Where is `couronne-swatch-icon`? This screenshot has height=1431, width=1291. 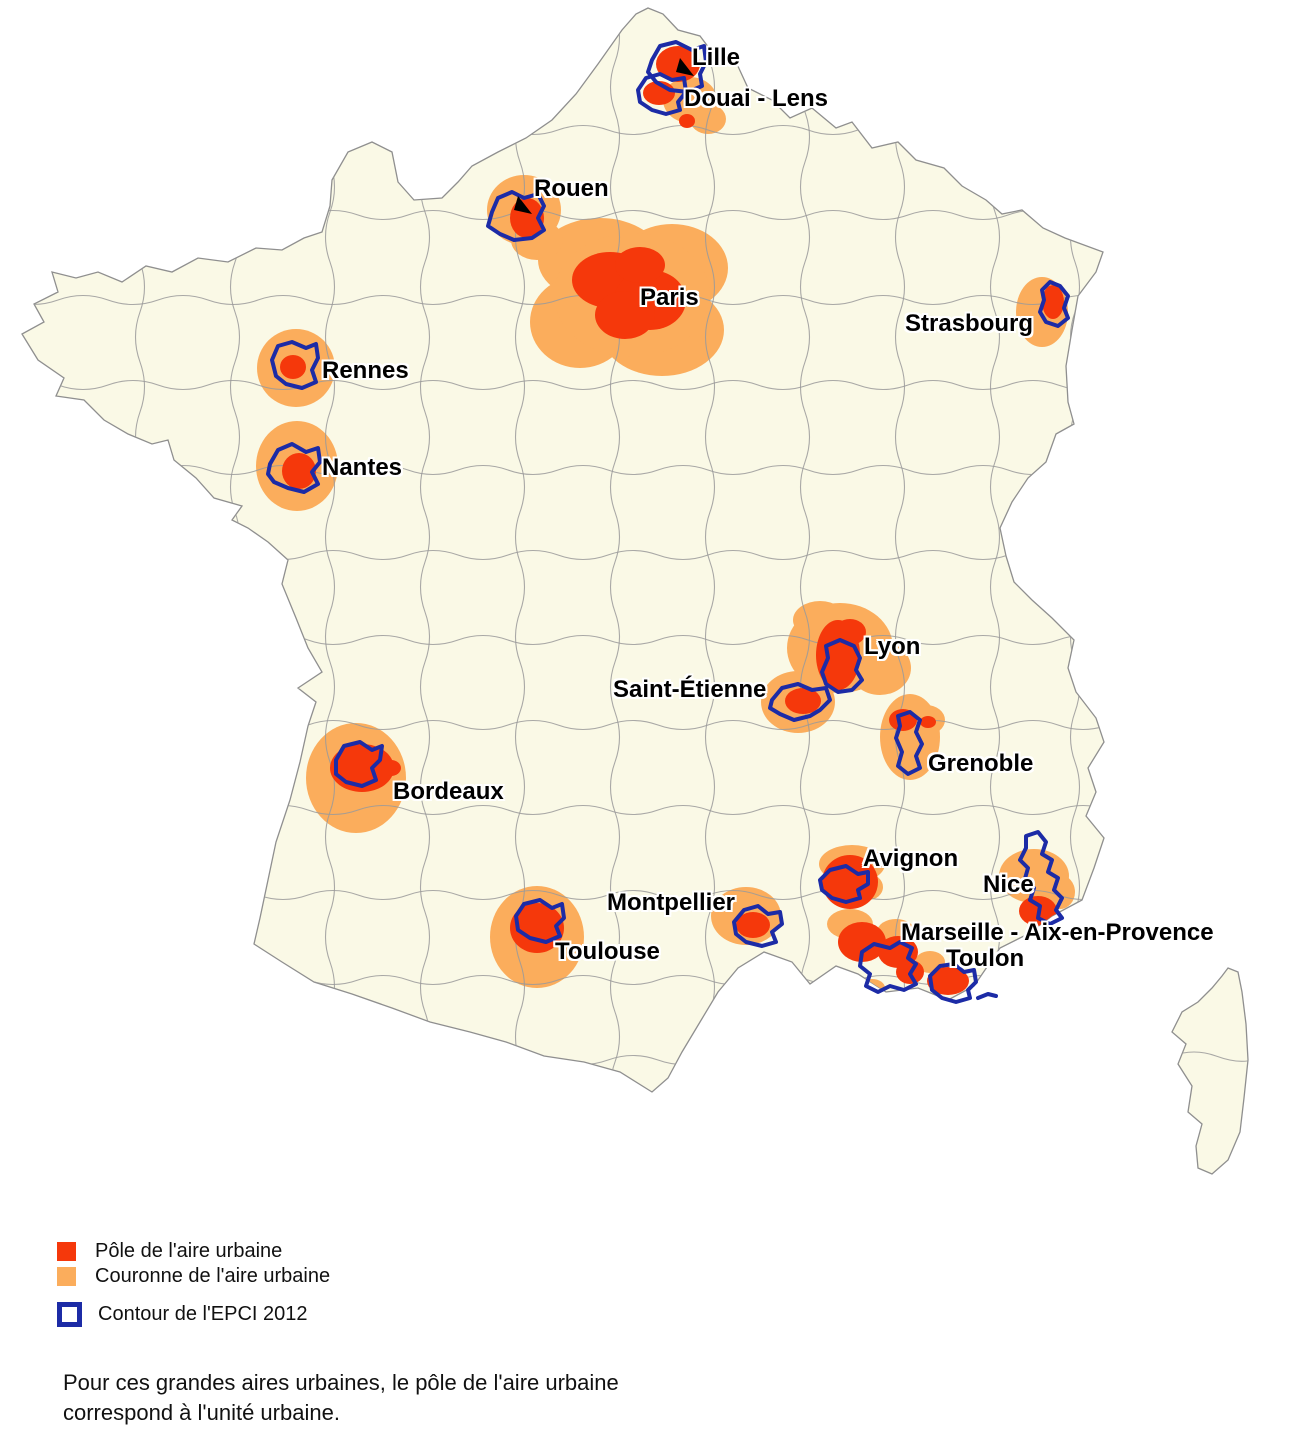
couronne-swatch-icon is located at coordinates (66, 1276).